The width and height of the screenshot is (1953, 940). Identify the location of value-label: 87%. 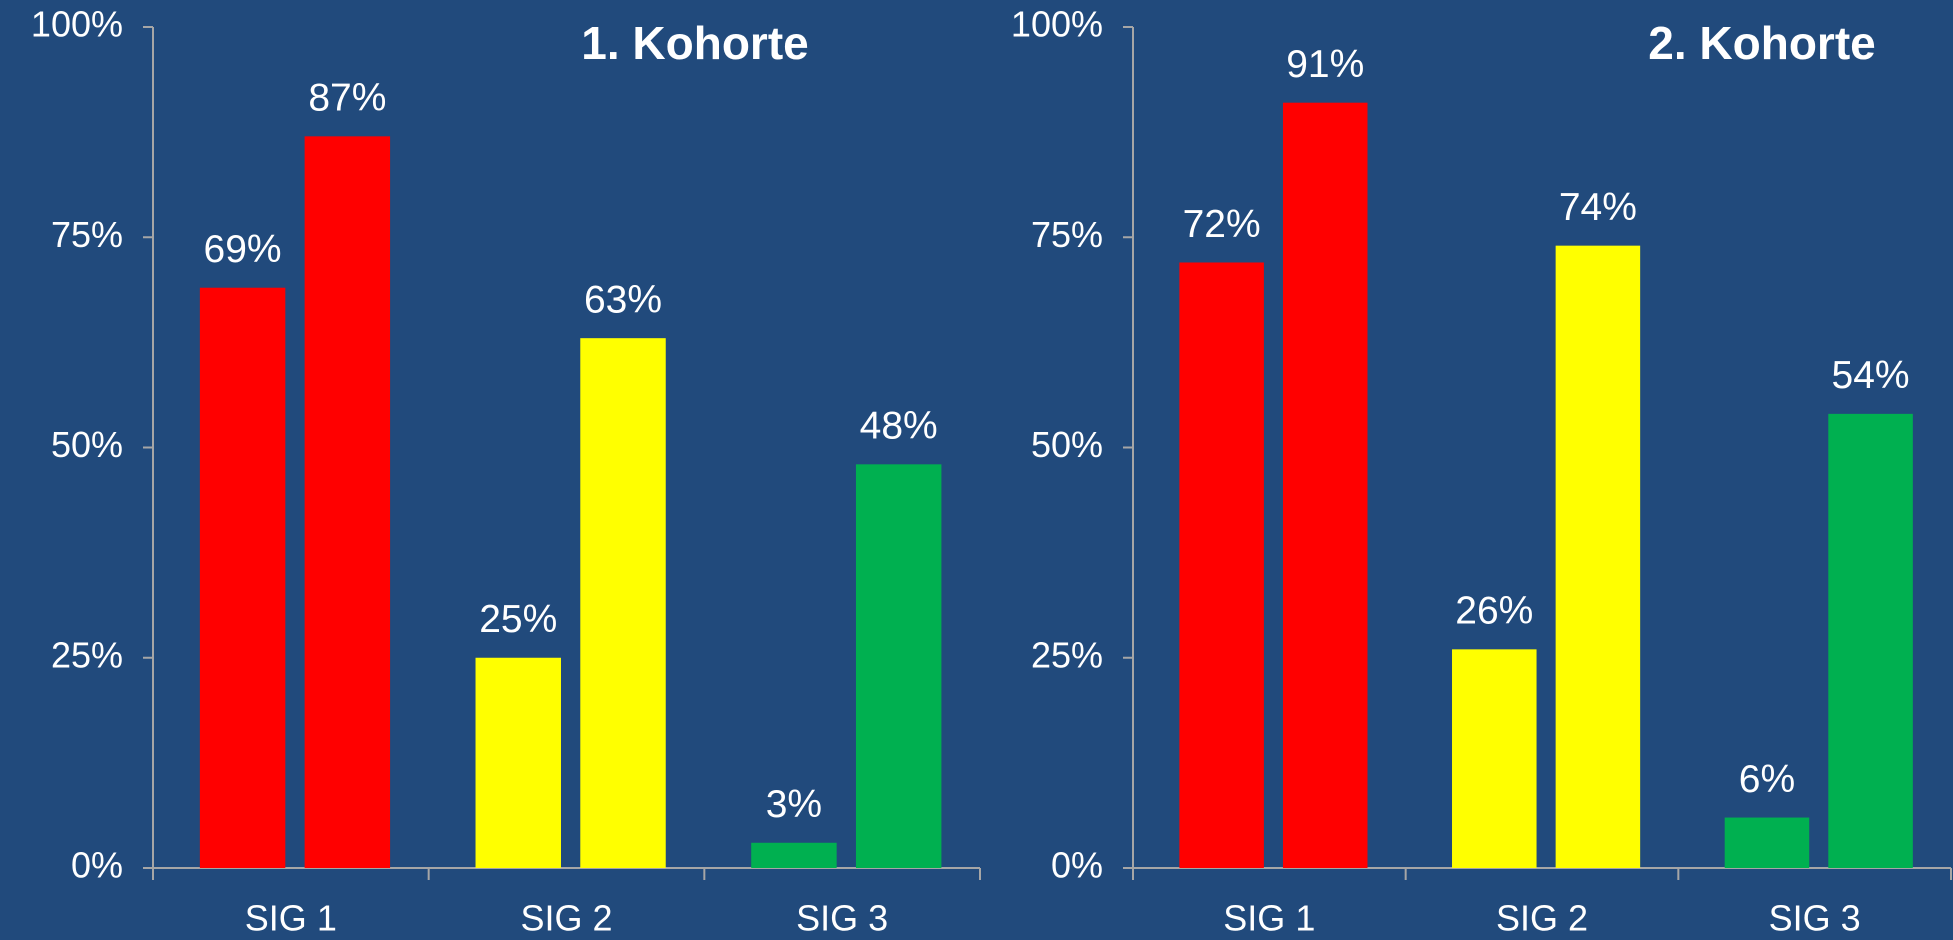
(347, 98).